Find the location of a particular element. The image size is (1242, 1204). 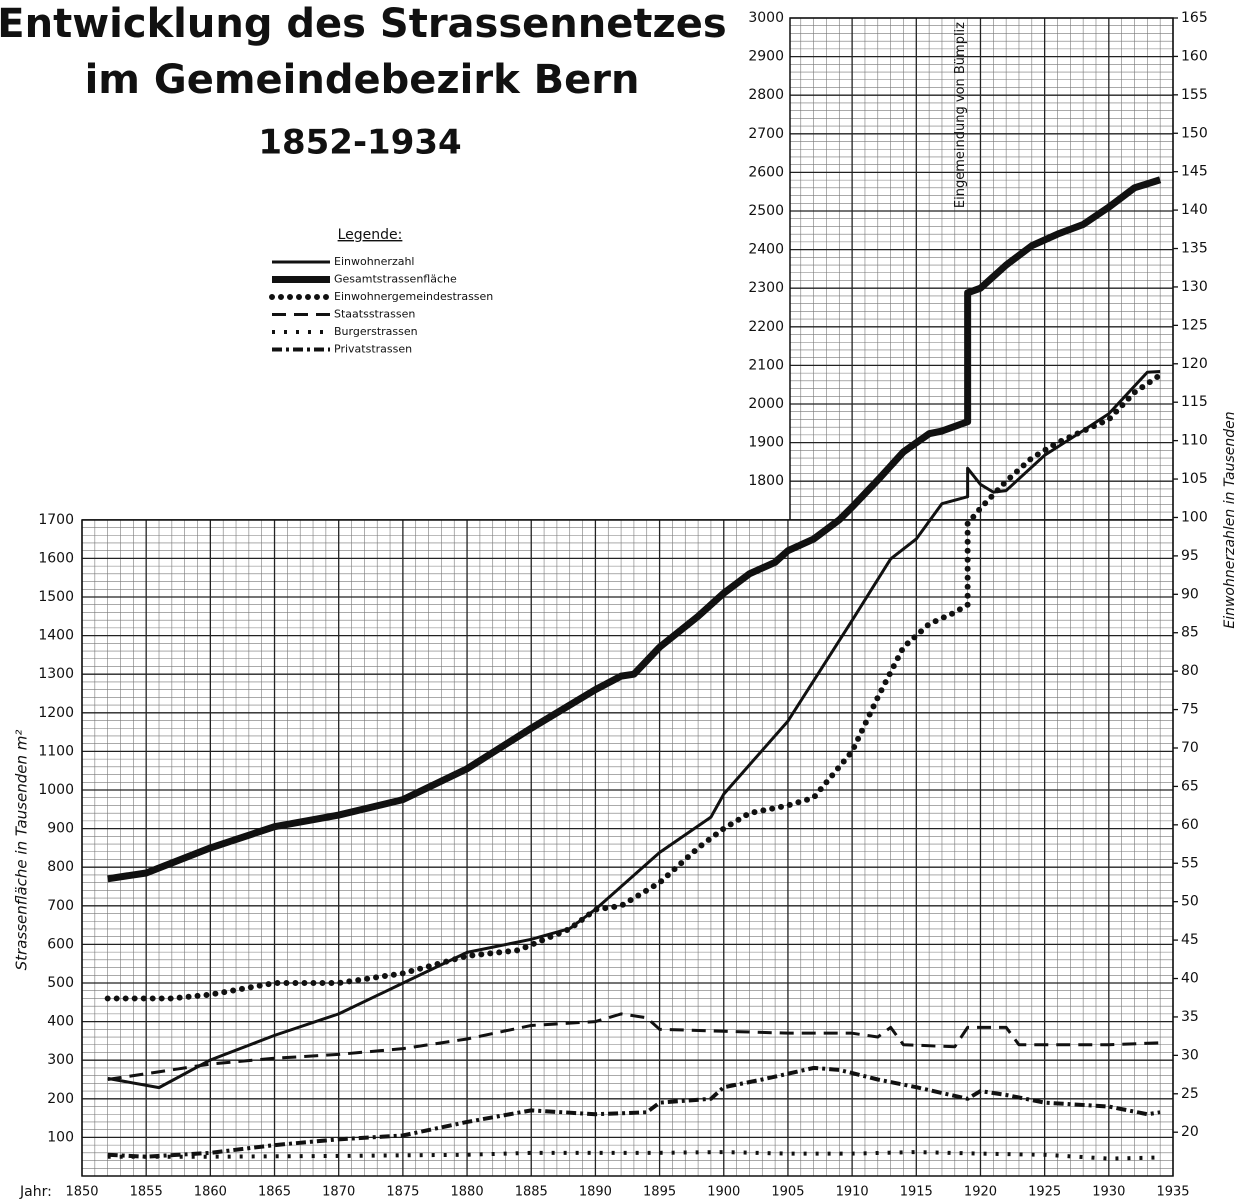

y-tick-label: 400 is located at coordinates (60, 1022).